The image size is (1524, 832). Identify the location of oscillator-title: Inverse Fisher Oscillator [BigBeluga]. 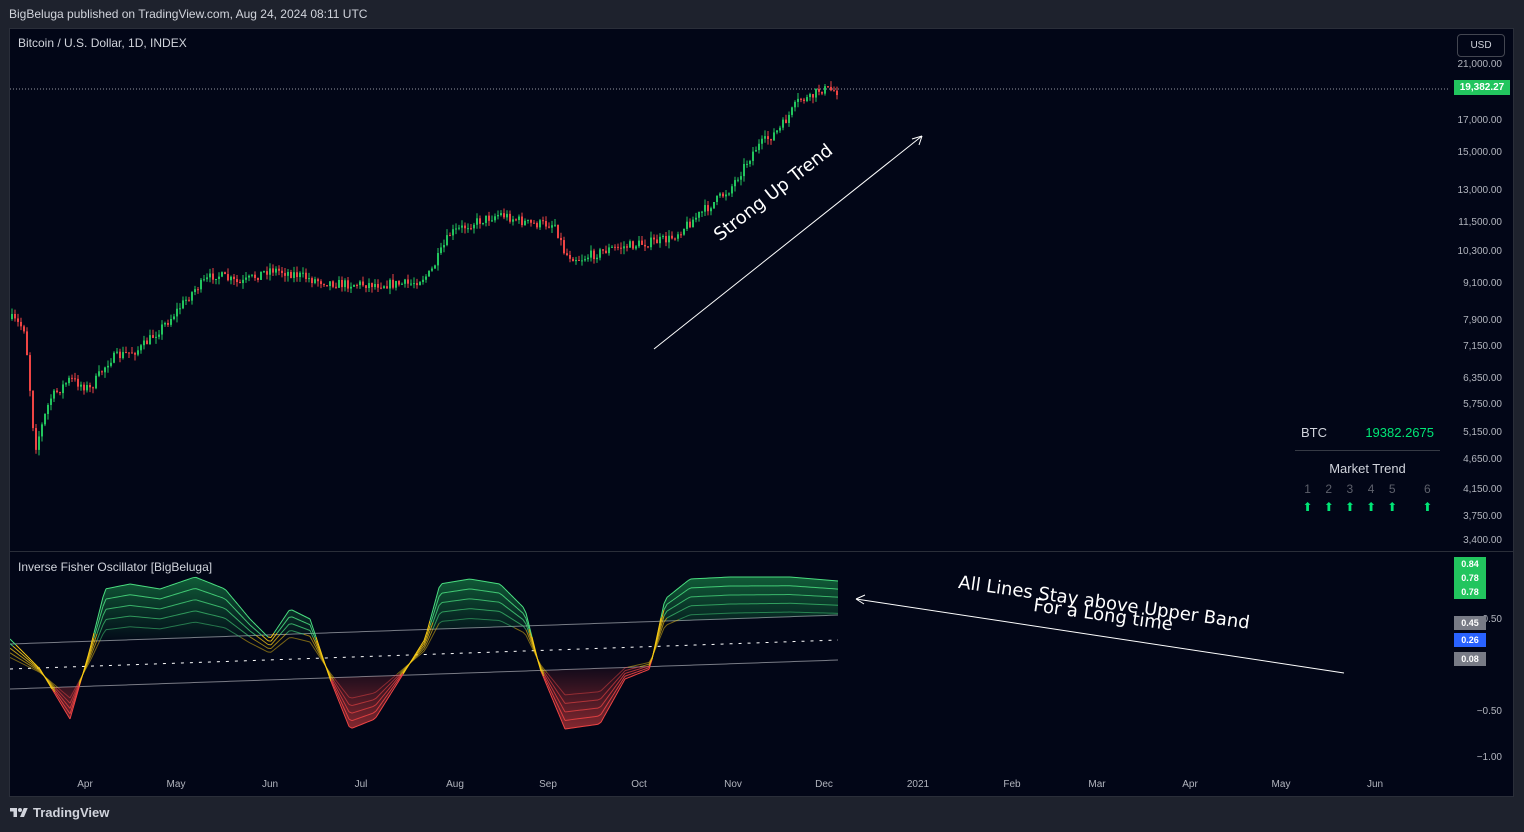
(115, 567).